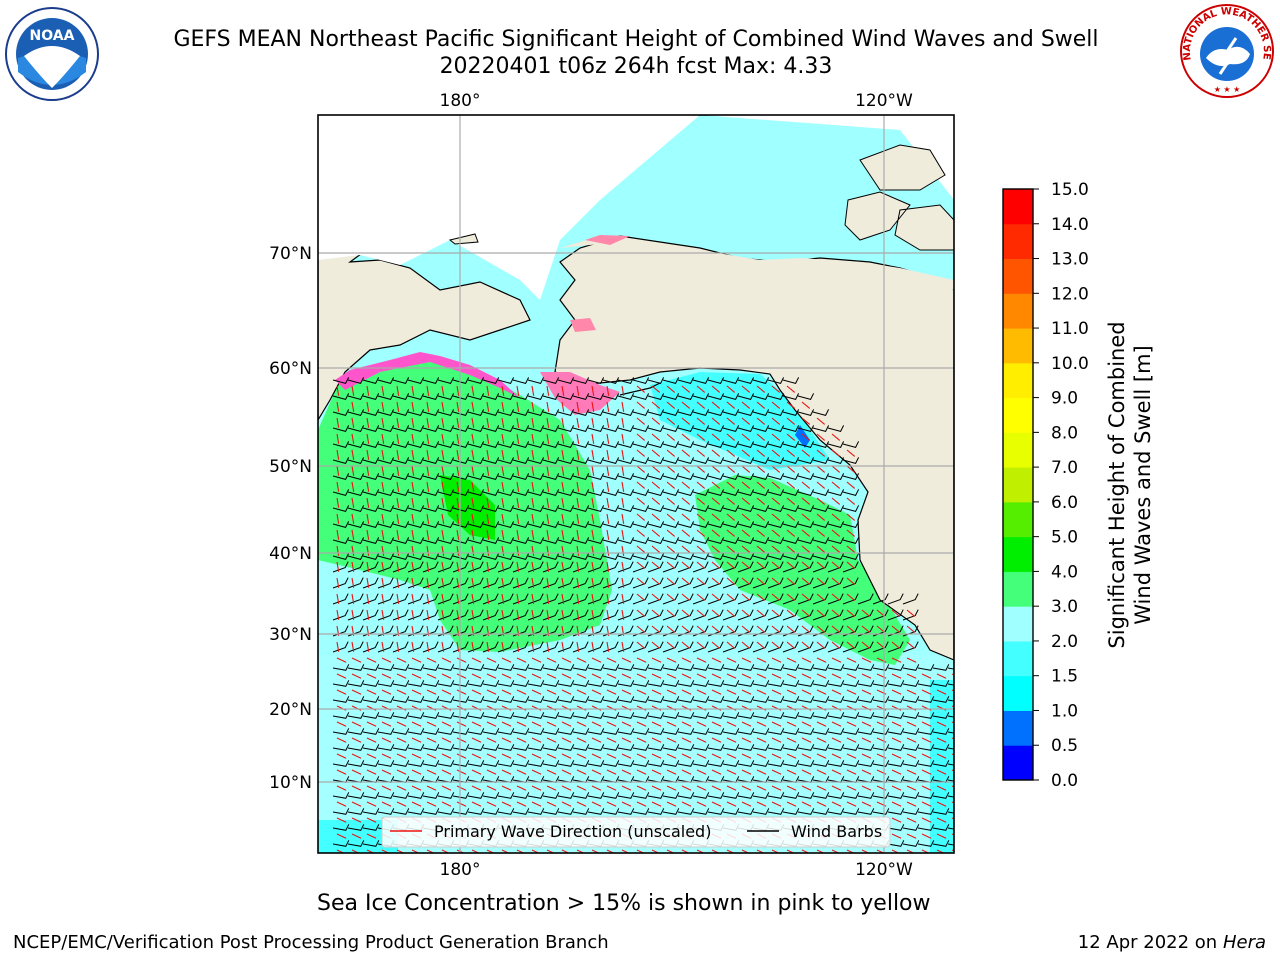 The height and width of the screenshot is (960, 1280). I want to click on coastal-blue, so click(802, 436).